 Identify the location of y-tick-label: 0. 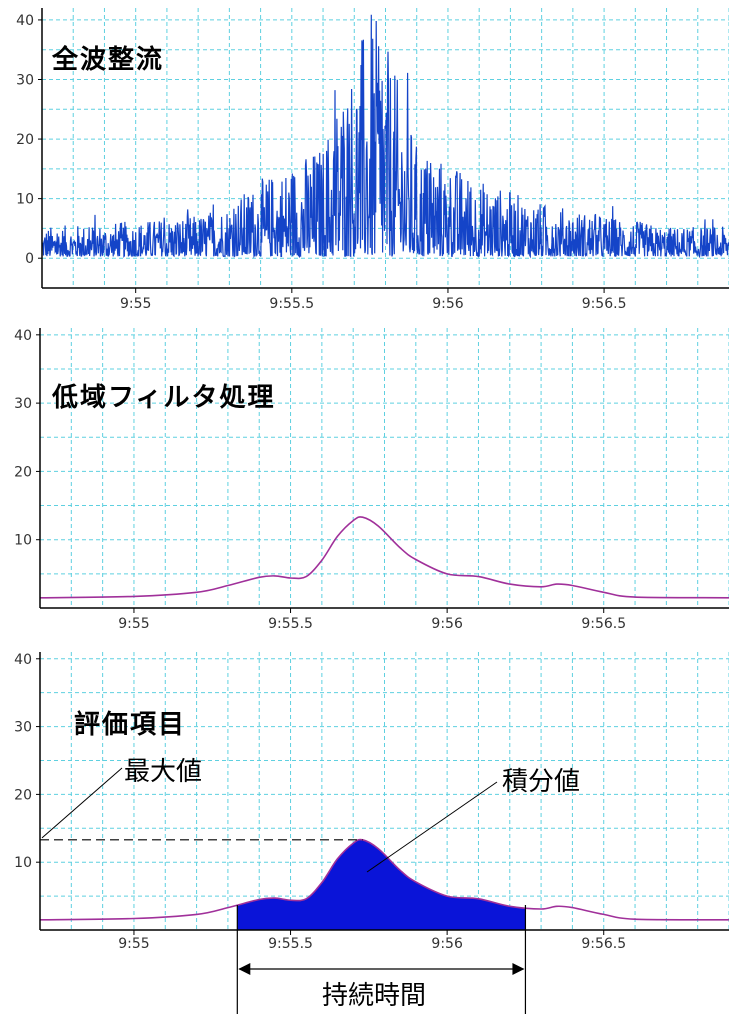
(29, 259).